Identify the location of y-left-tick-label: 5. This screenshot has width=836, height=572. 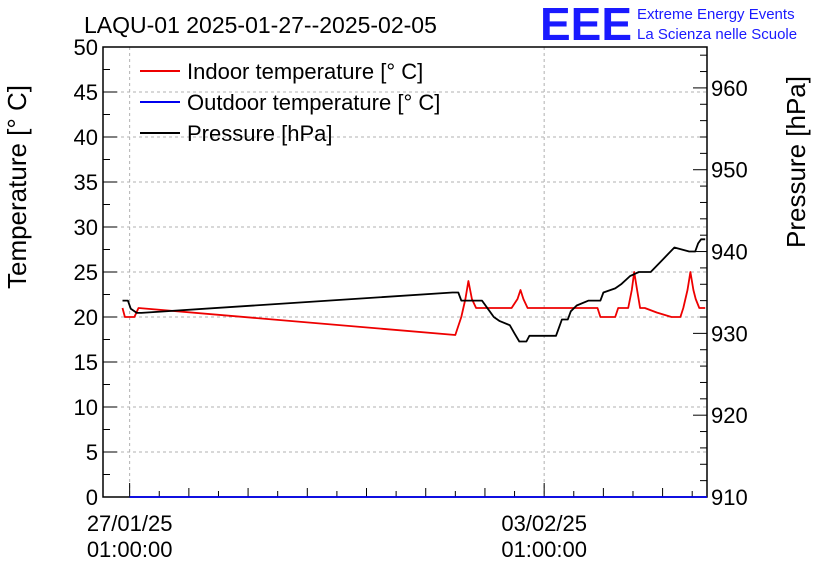
(92, 452).